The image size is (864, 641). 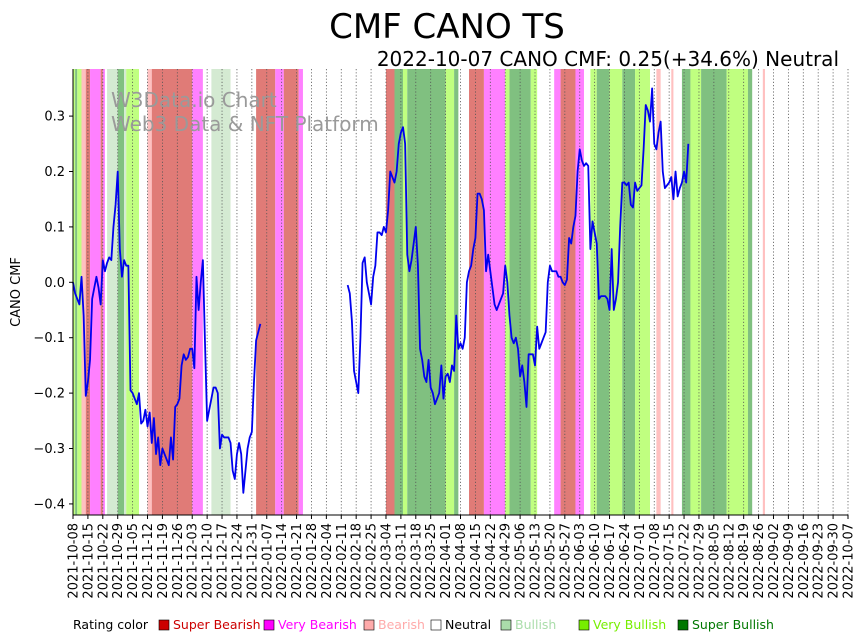 I want to click on x-tick-label: 2022-09-02, so click(x=774, y=561).